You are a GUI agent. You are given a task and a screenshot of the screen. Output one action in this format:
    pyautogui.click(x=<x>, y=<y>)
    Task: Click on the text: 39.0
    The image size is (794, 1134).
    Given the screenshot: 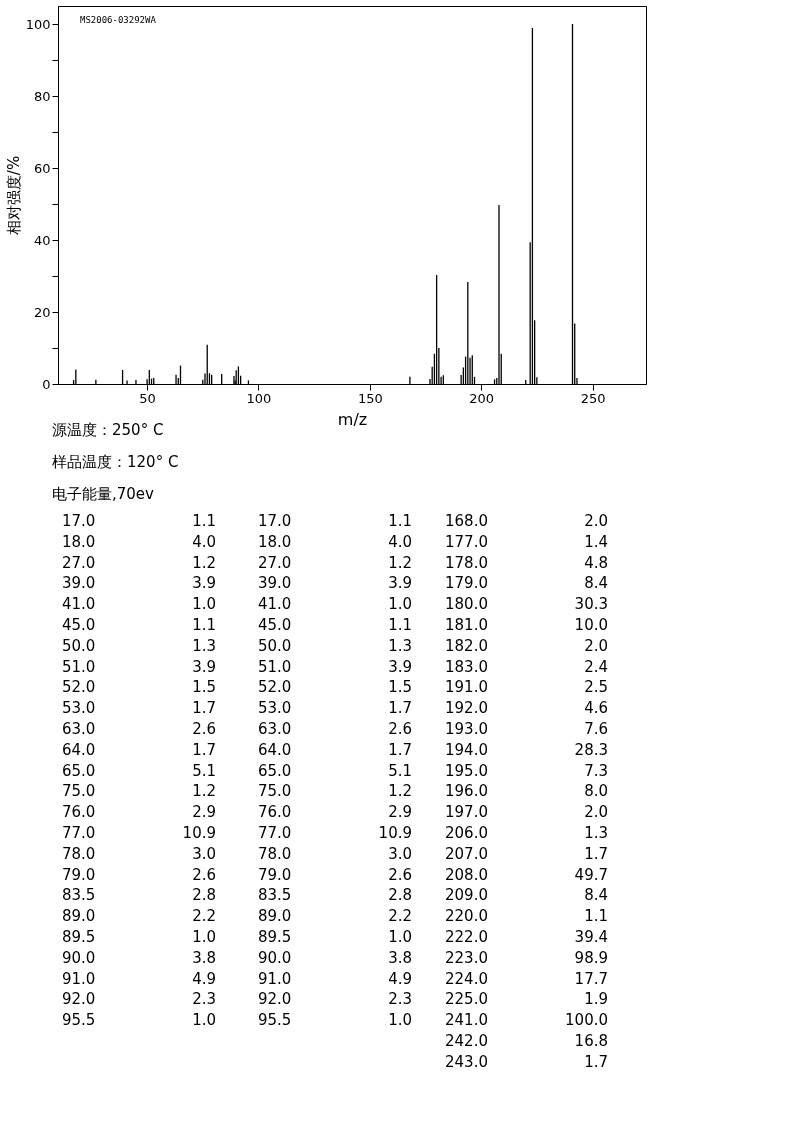 What is the action you would take?
    pyautogui.click(x=275, y=583)
    